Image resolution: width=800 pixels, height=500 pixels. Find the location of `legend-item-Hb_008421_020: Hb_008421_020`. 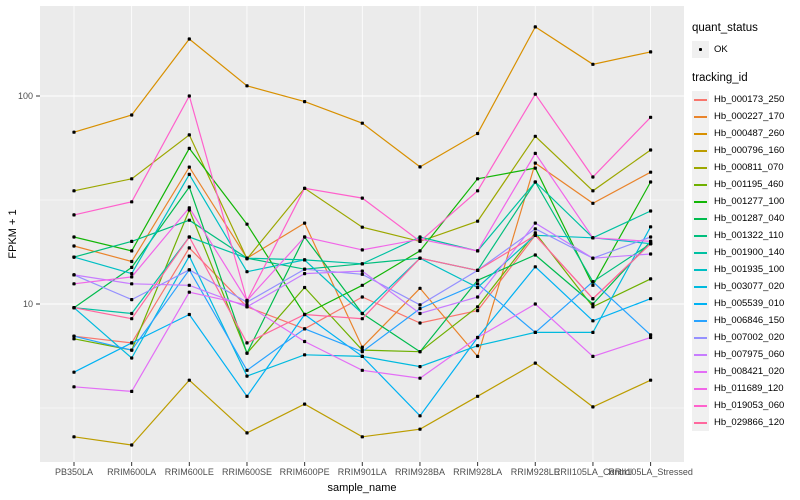

legend-item-Hb_008421_020: Hb_008421_020 is located at coordinates (745, 371).